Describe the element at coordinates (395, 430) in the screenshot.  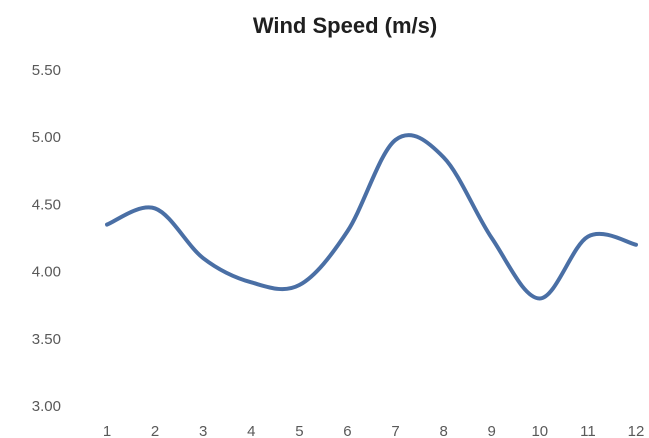
I see `x-tick-label: 7` at that location.